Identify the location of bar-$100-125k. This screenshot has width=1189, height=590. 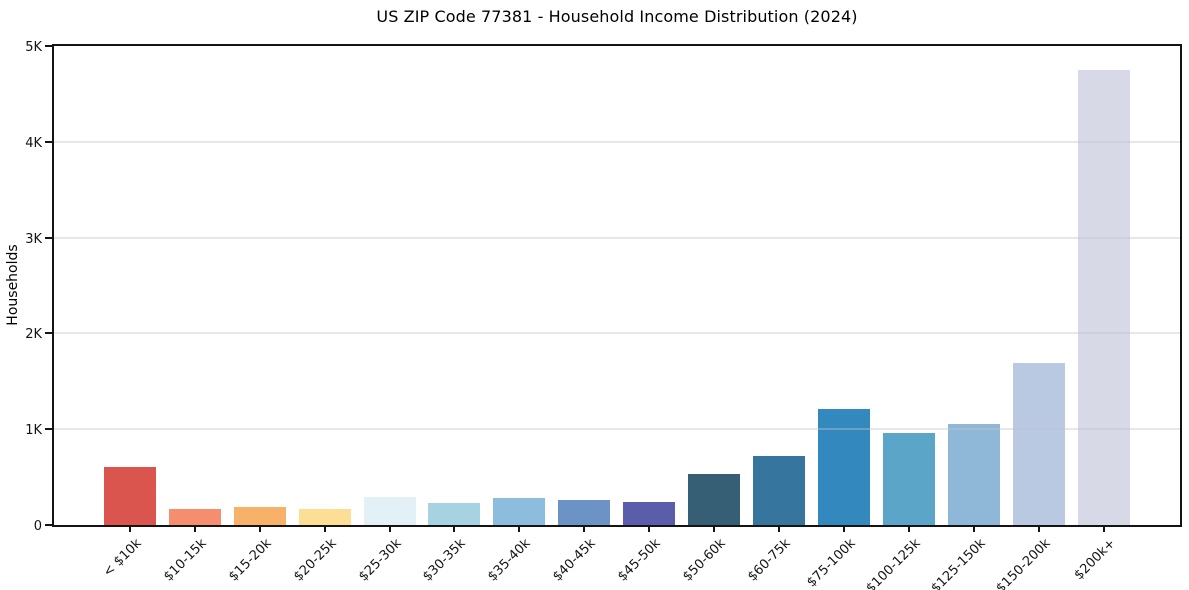
(908, 479).